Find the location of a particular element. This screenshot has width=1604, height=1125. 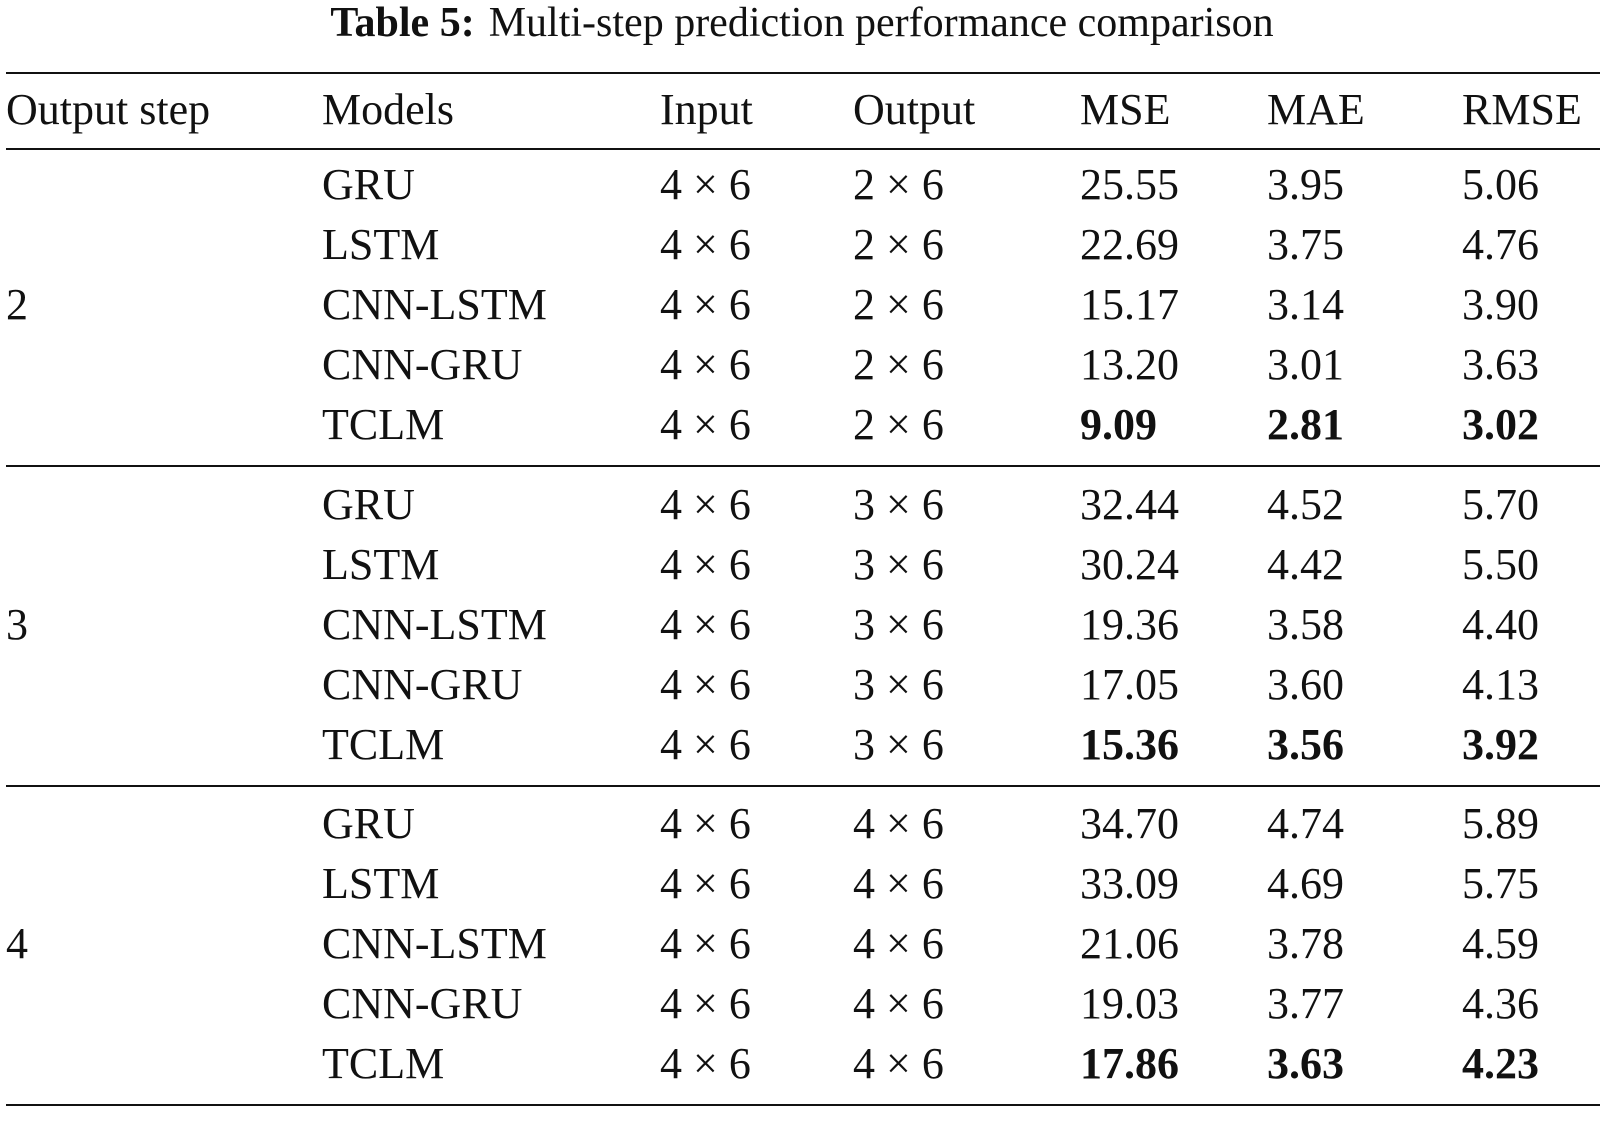

mse-cell: 33.09 is located at coordinates (1129, 883).